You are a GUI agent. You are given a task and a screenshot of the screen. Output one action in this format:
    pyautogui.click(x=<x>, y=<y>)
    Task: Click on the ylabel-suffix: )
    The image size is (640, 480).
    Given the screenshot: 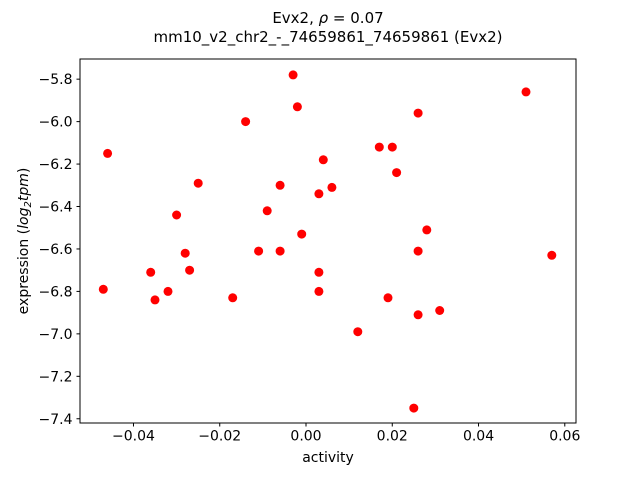 What is the action you would take?
    pyautogui.click(x=24, y=170)
    